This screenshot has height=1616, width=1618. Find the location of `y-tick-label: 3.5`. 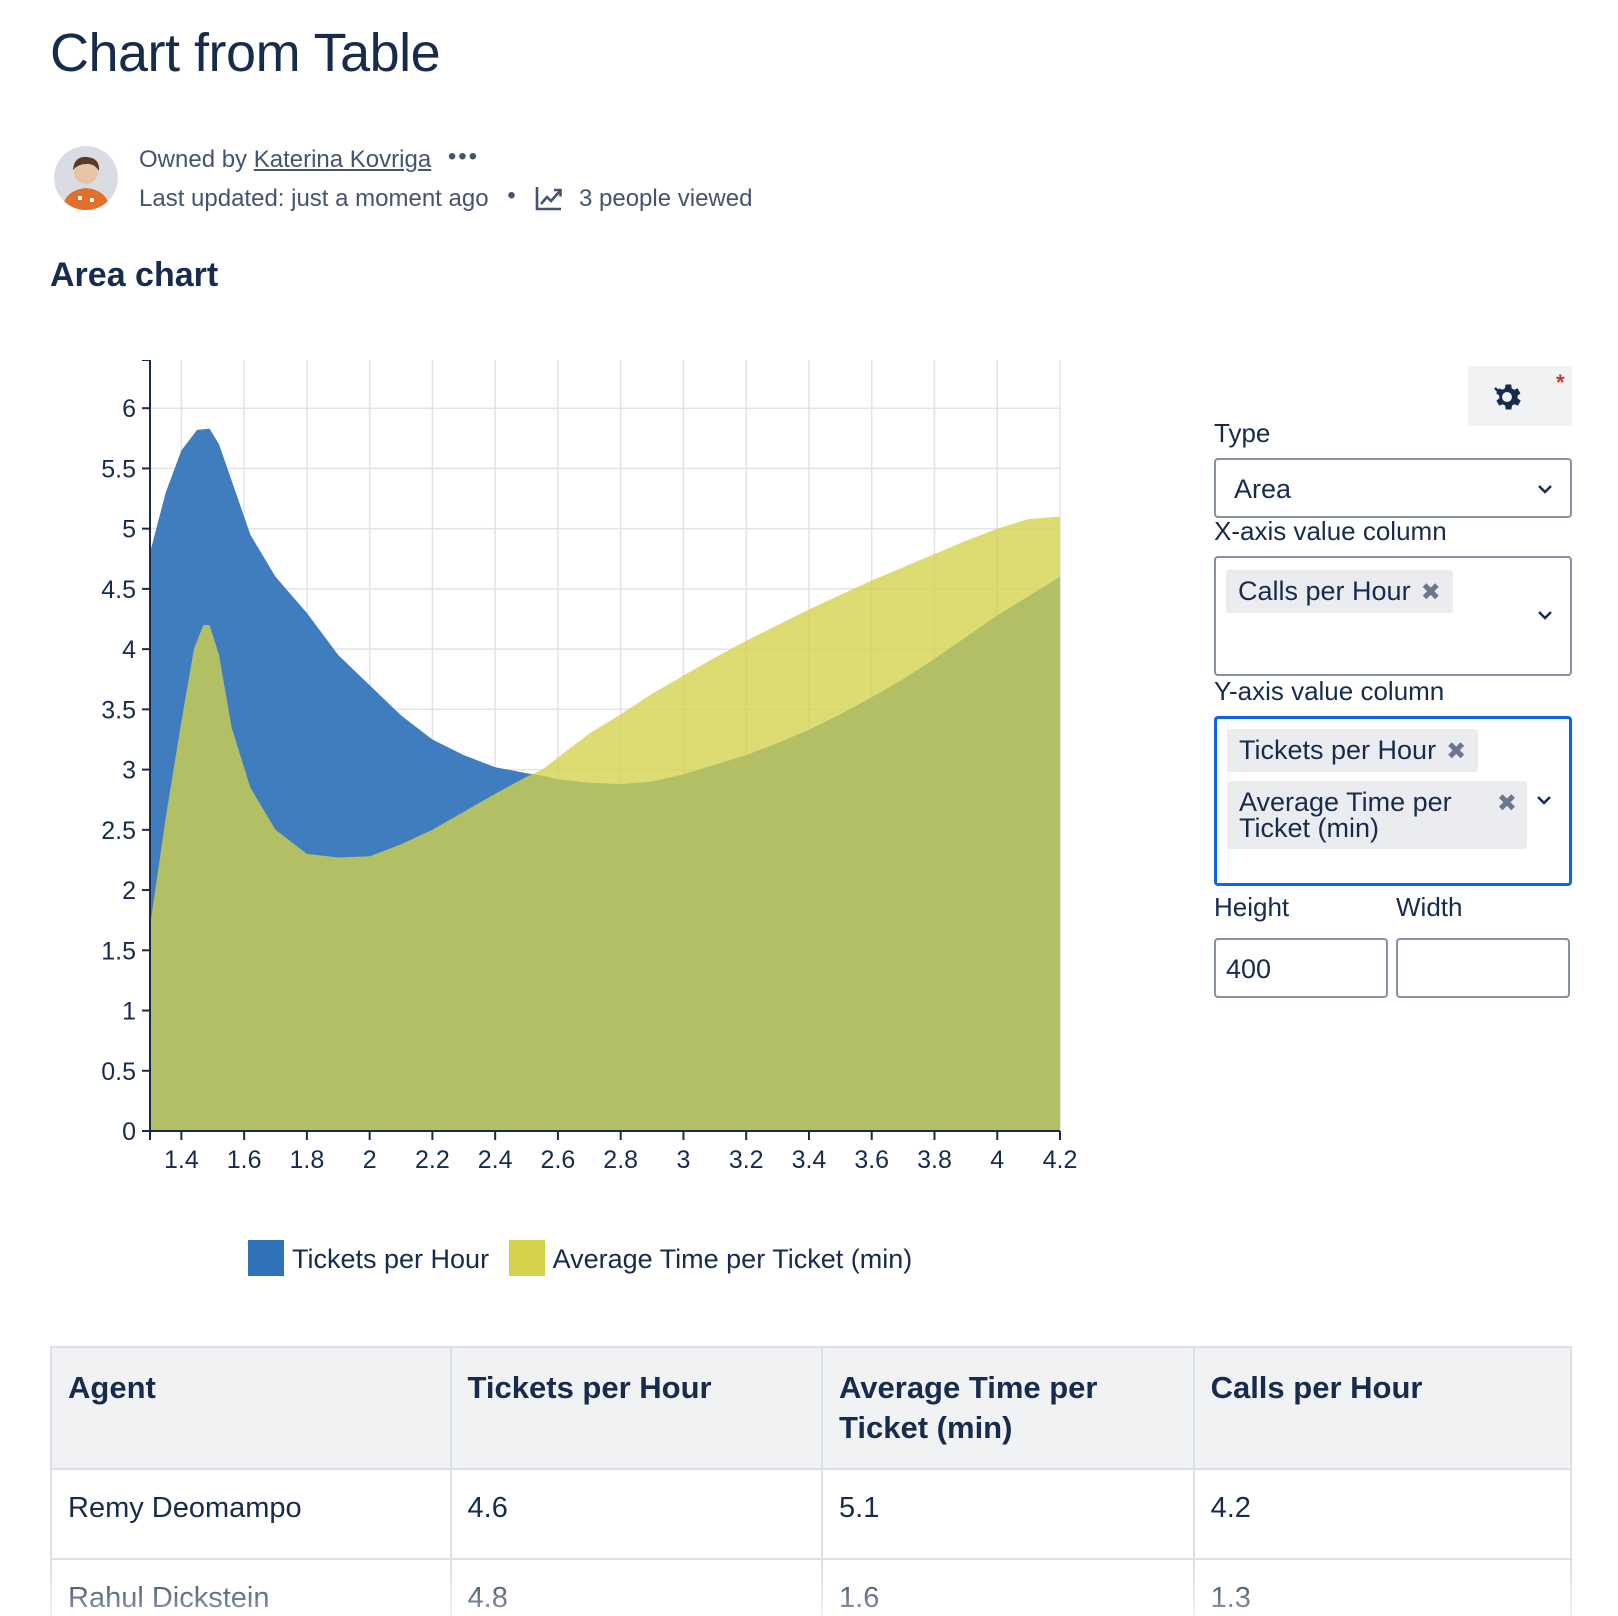

y-tick-label: 3.5 is located at coordinates (118, 710).